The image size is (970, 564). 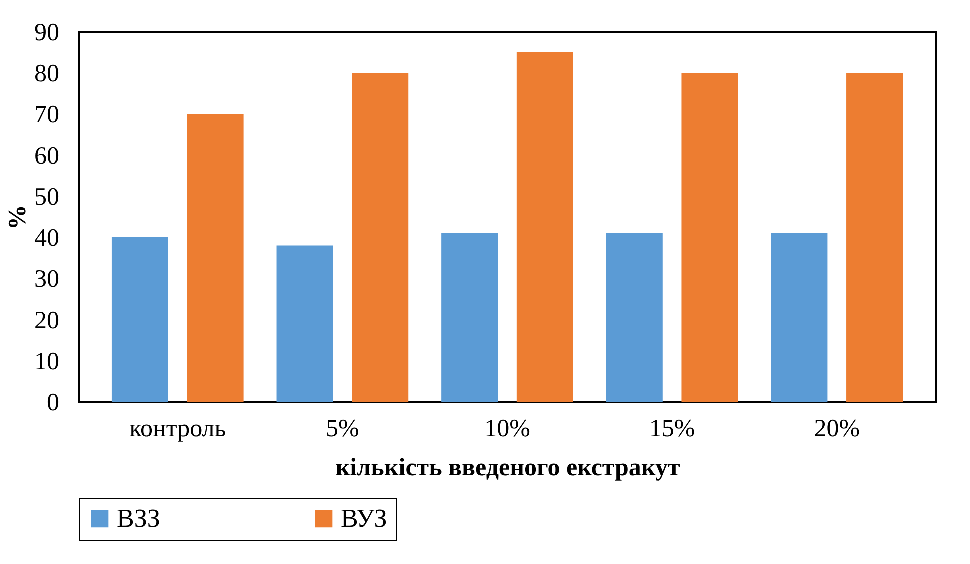 What do you see at coordinates (53, 403) in the screenshot?
I see `y-tick-label: 0` at bounding box center [53, 403].